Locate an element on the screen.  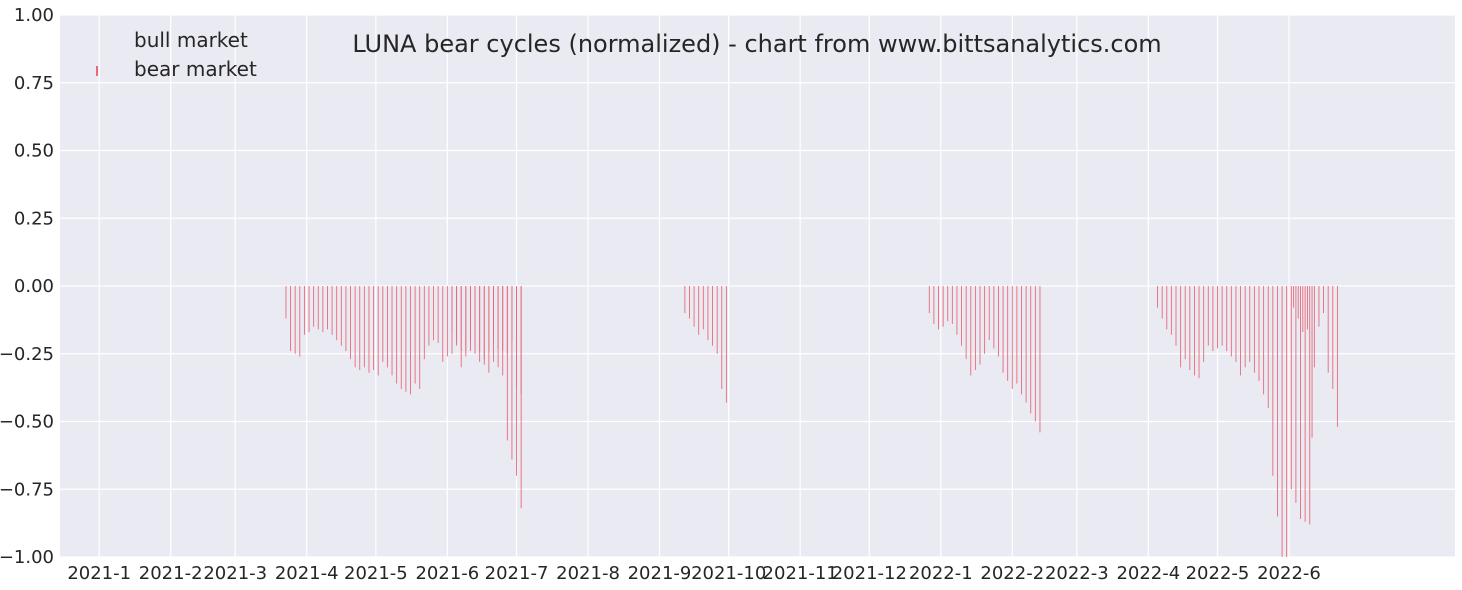
legend-item-bull-market: bull market is located at coordinates (191, 40).